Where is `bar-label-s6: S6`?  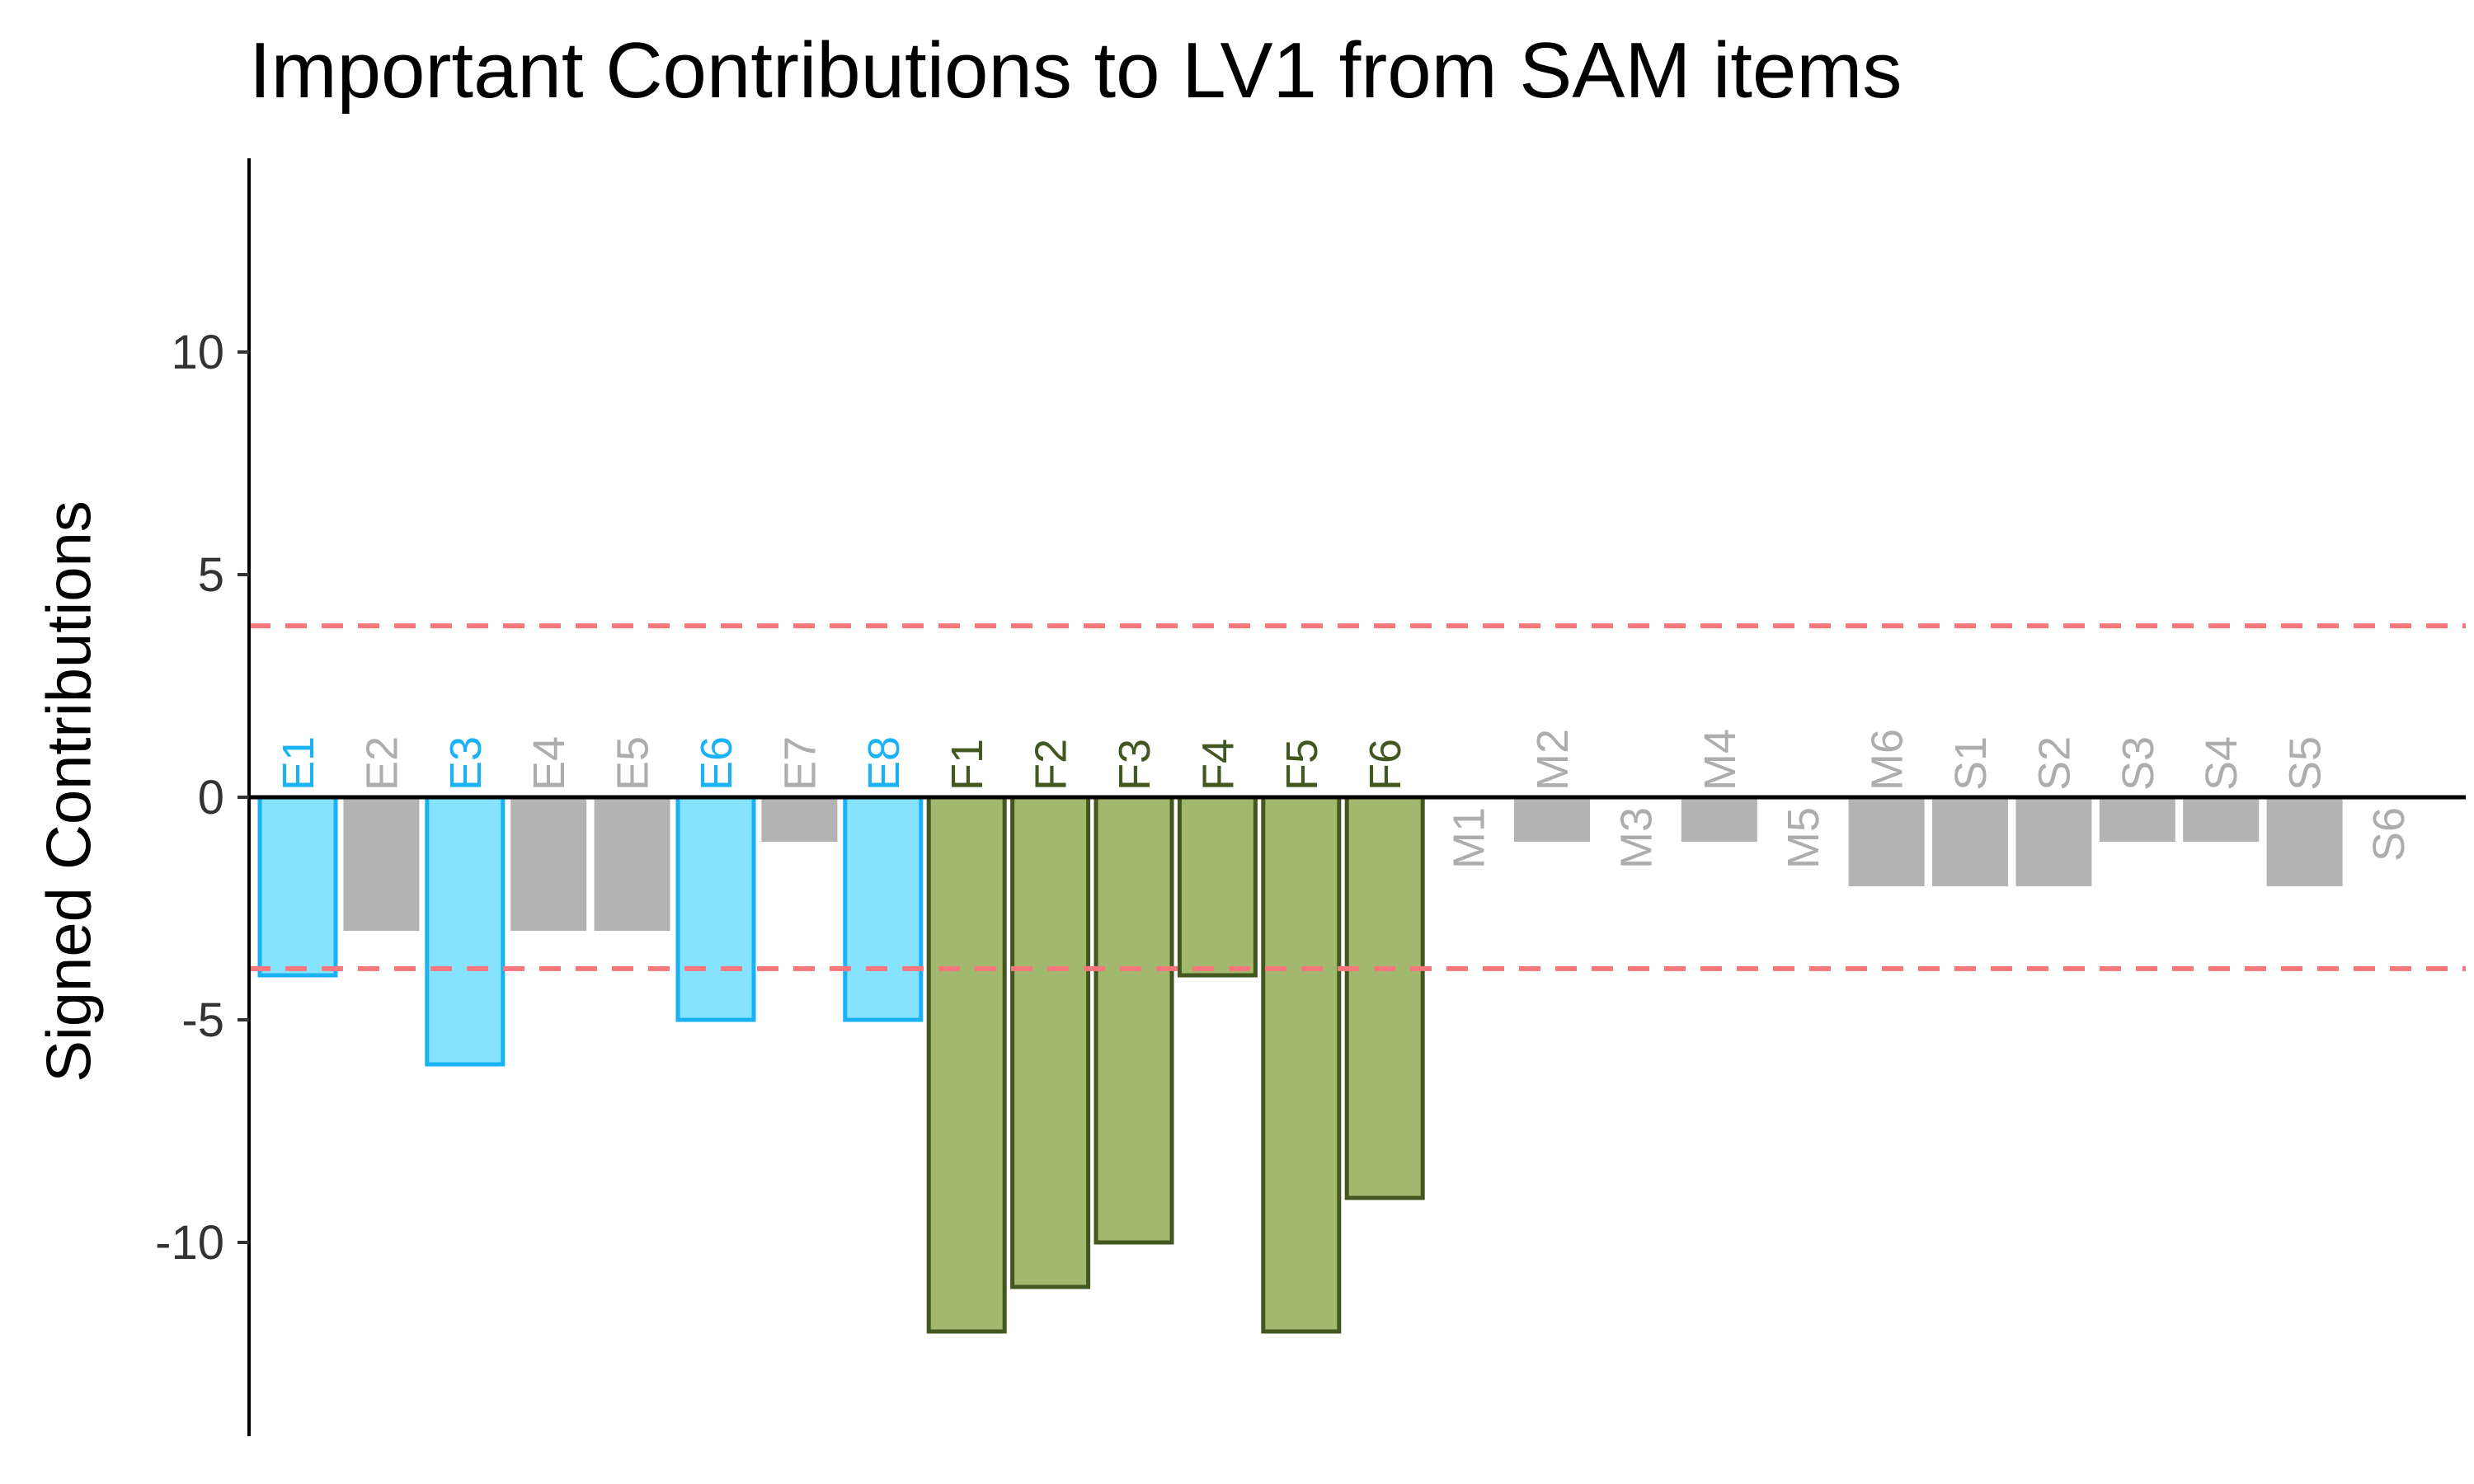
bar-label-s6: S6 is located at coordinates (2389, 834).